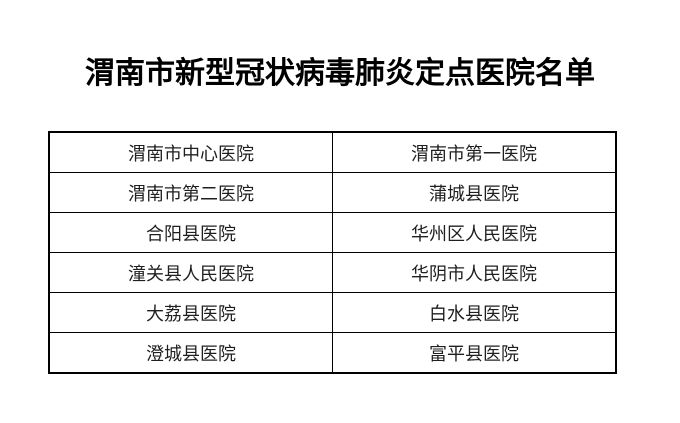 The height and width of the screenshot is (423, 680). I want to click on hospital-cell: 渭南市中心医院, so click(190, 152).